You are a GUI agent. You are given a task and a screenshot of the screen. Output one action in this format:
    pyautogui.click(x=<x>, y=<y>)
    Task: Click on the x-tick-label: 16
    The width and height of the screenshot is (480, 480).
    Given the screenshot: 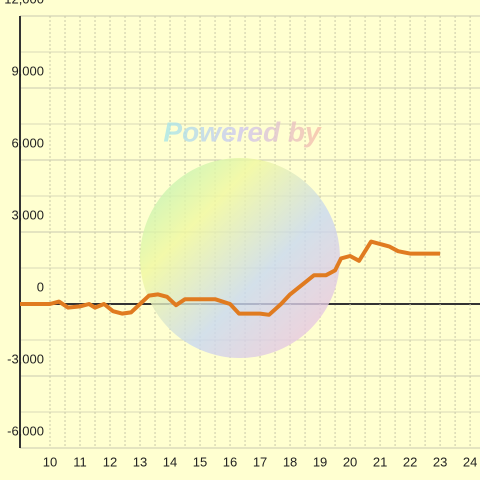 What is the action you would take?
    pyautogui.click(x=230, y=461)
    